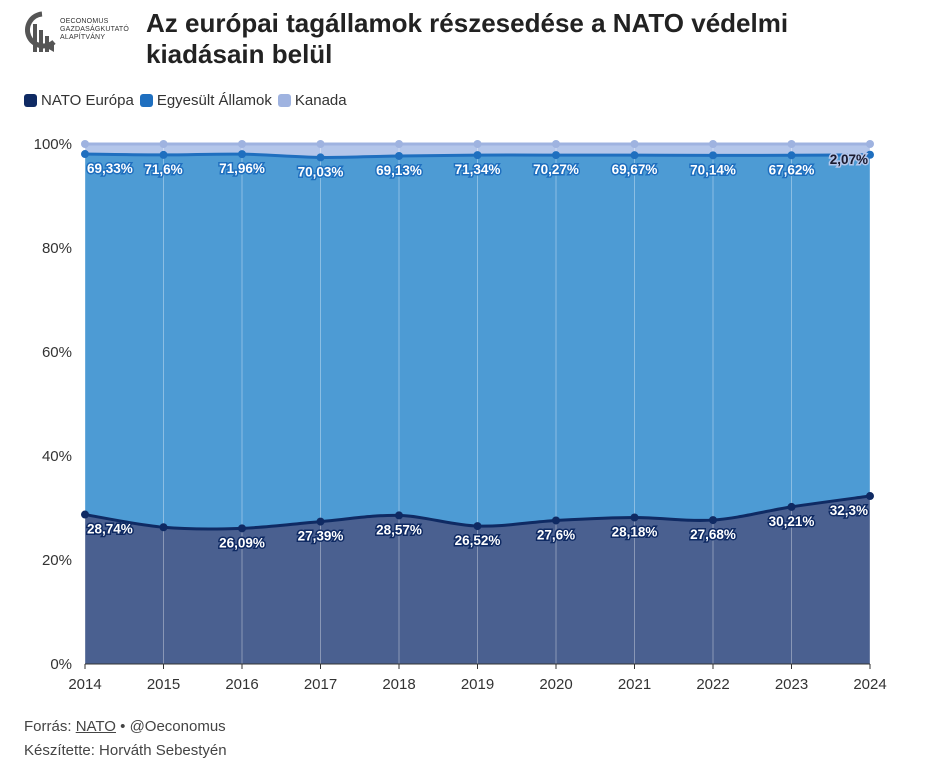  What do you see at coordinates (284, 100) in the screenshot?
I see `legend-swatch-canada` at bounding box center [284, 100].